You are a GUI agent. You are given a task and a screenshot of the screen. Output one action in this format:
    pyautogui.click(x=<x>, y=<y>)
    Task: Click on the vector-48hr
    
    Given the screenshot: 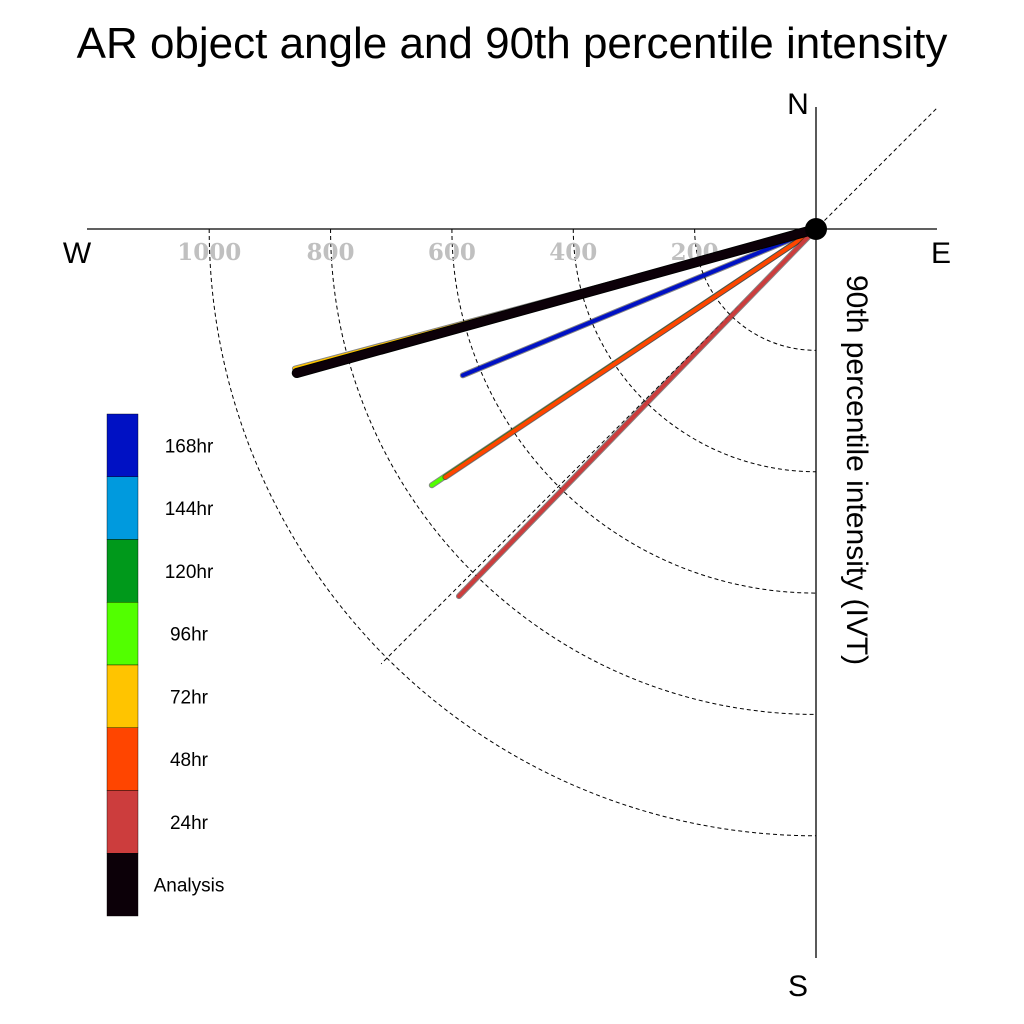 What is the action you would take?
    pyautogui.click(x=630, y=353)
    